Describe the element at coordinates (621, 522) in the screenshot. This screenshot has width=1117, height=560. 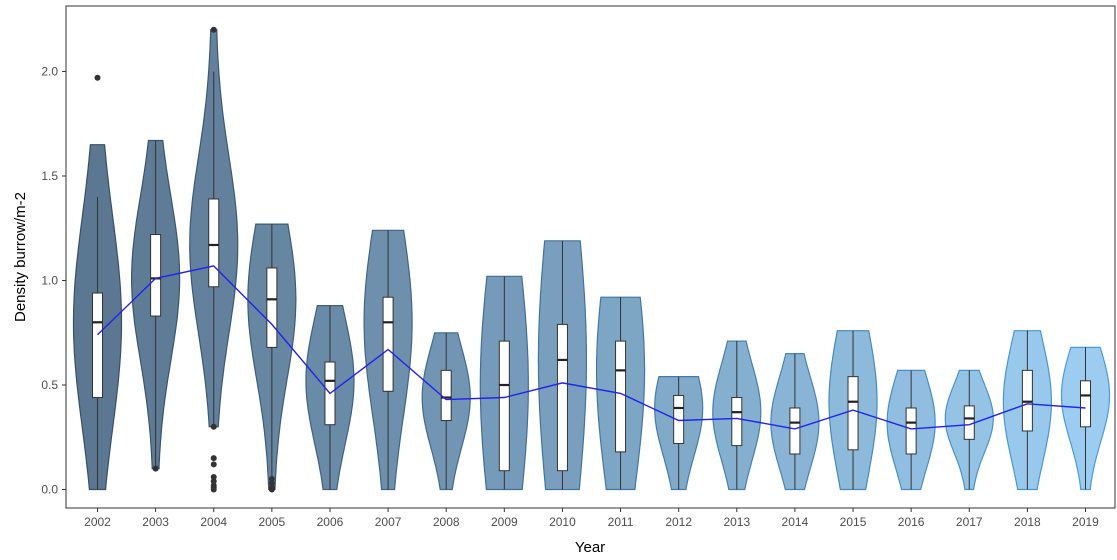
I see `x-tick-label: 2011` at that location.